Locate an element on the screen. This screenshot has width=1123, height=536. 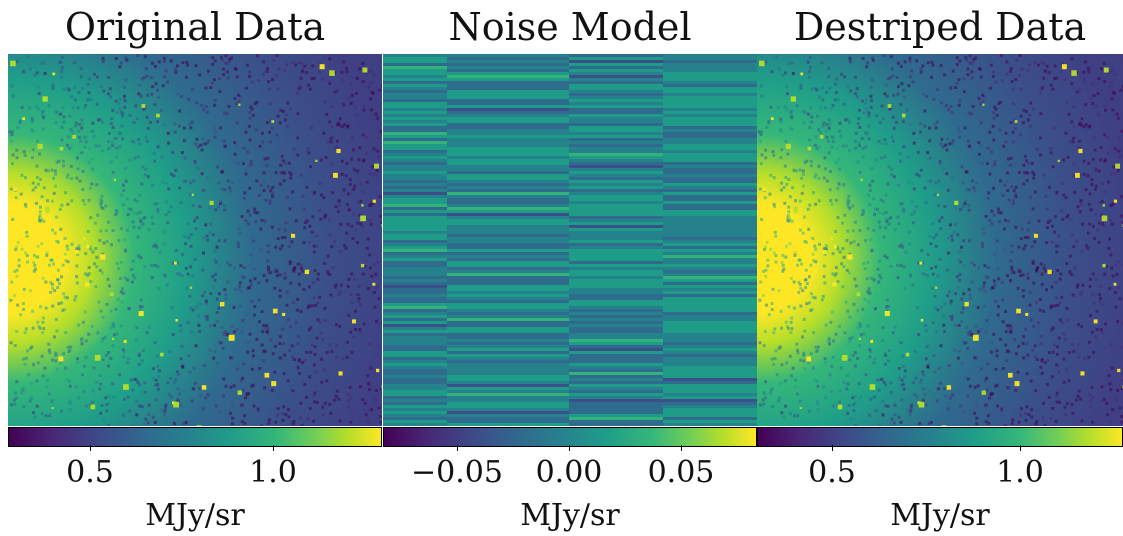
panel-title: Original Data is located at coordinates (195, 27).